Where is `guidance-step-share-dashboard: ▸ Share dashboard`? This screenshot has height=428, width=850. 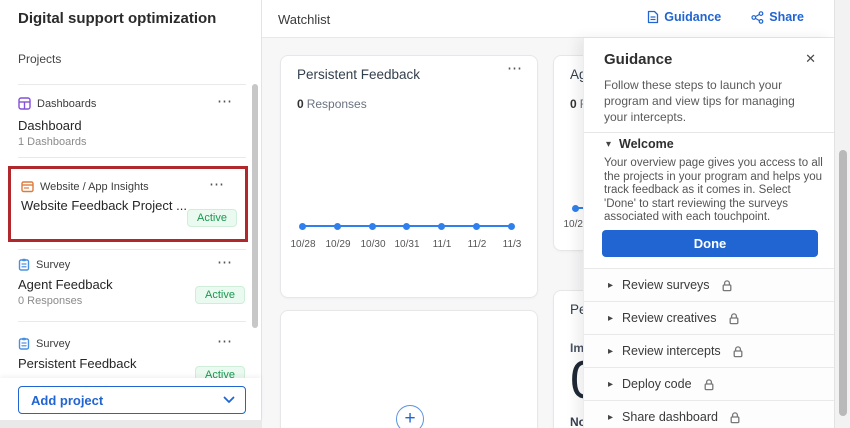
guidance-step-share-dashboard: ▸ Share dashboard is located at coordinates (709, 414).